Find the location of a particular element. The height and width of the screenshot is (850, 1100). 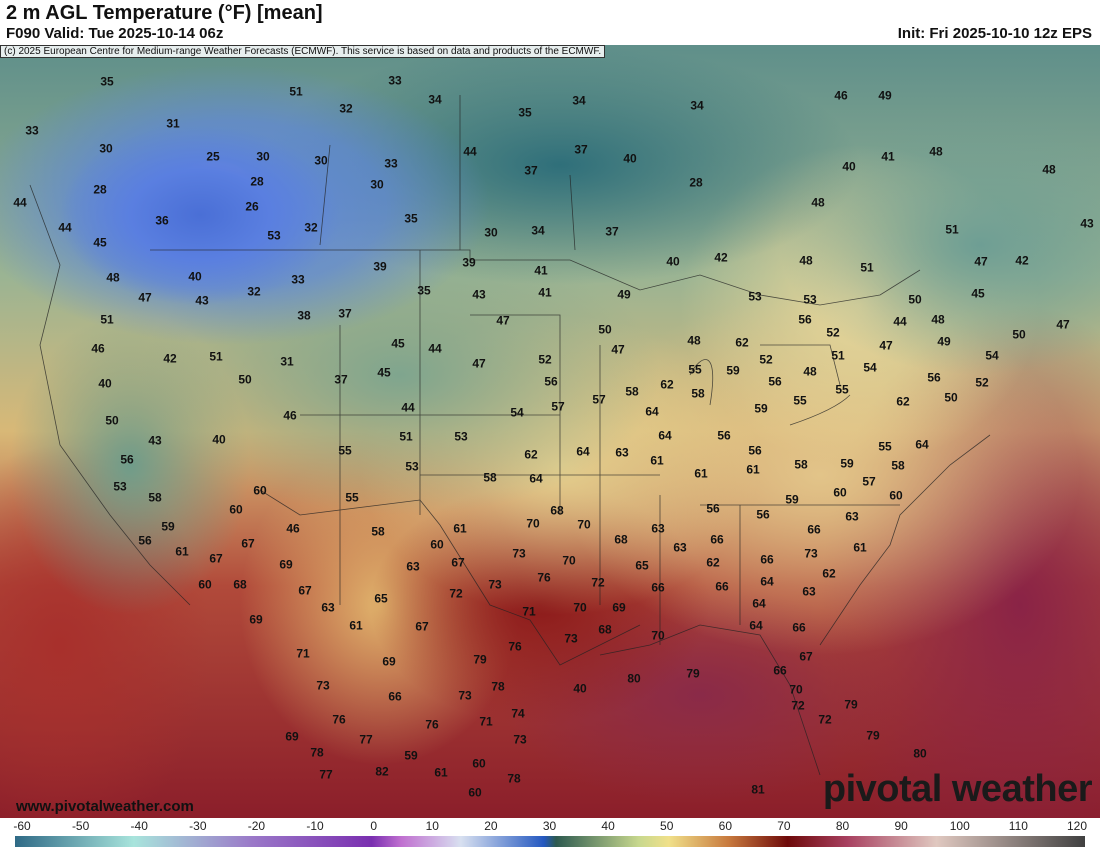

temperature-value: 76 is located at coordinates (339, 719).